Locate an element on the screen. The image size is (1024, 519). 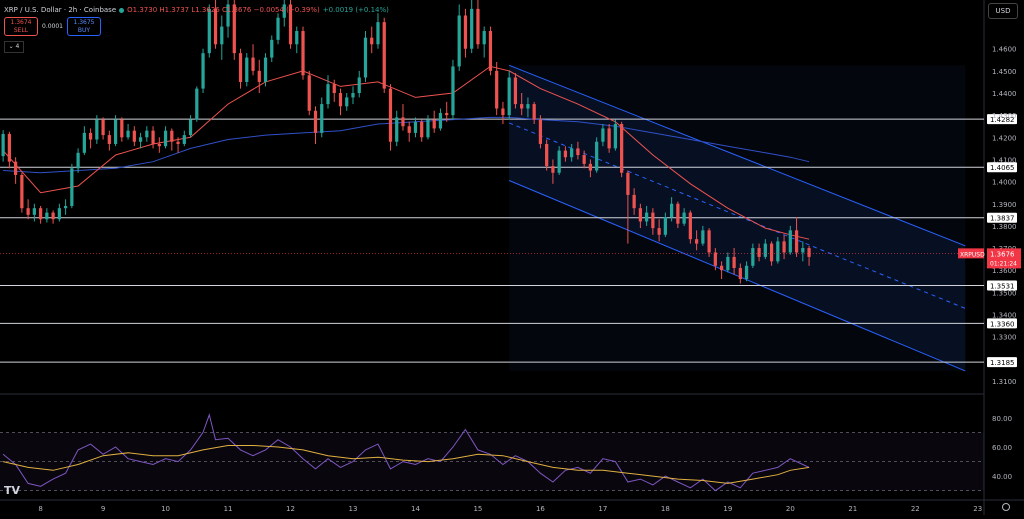
price-tick-label: 1.4400 is located at coordinates (1004, 94).